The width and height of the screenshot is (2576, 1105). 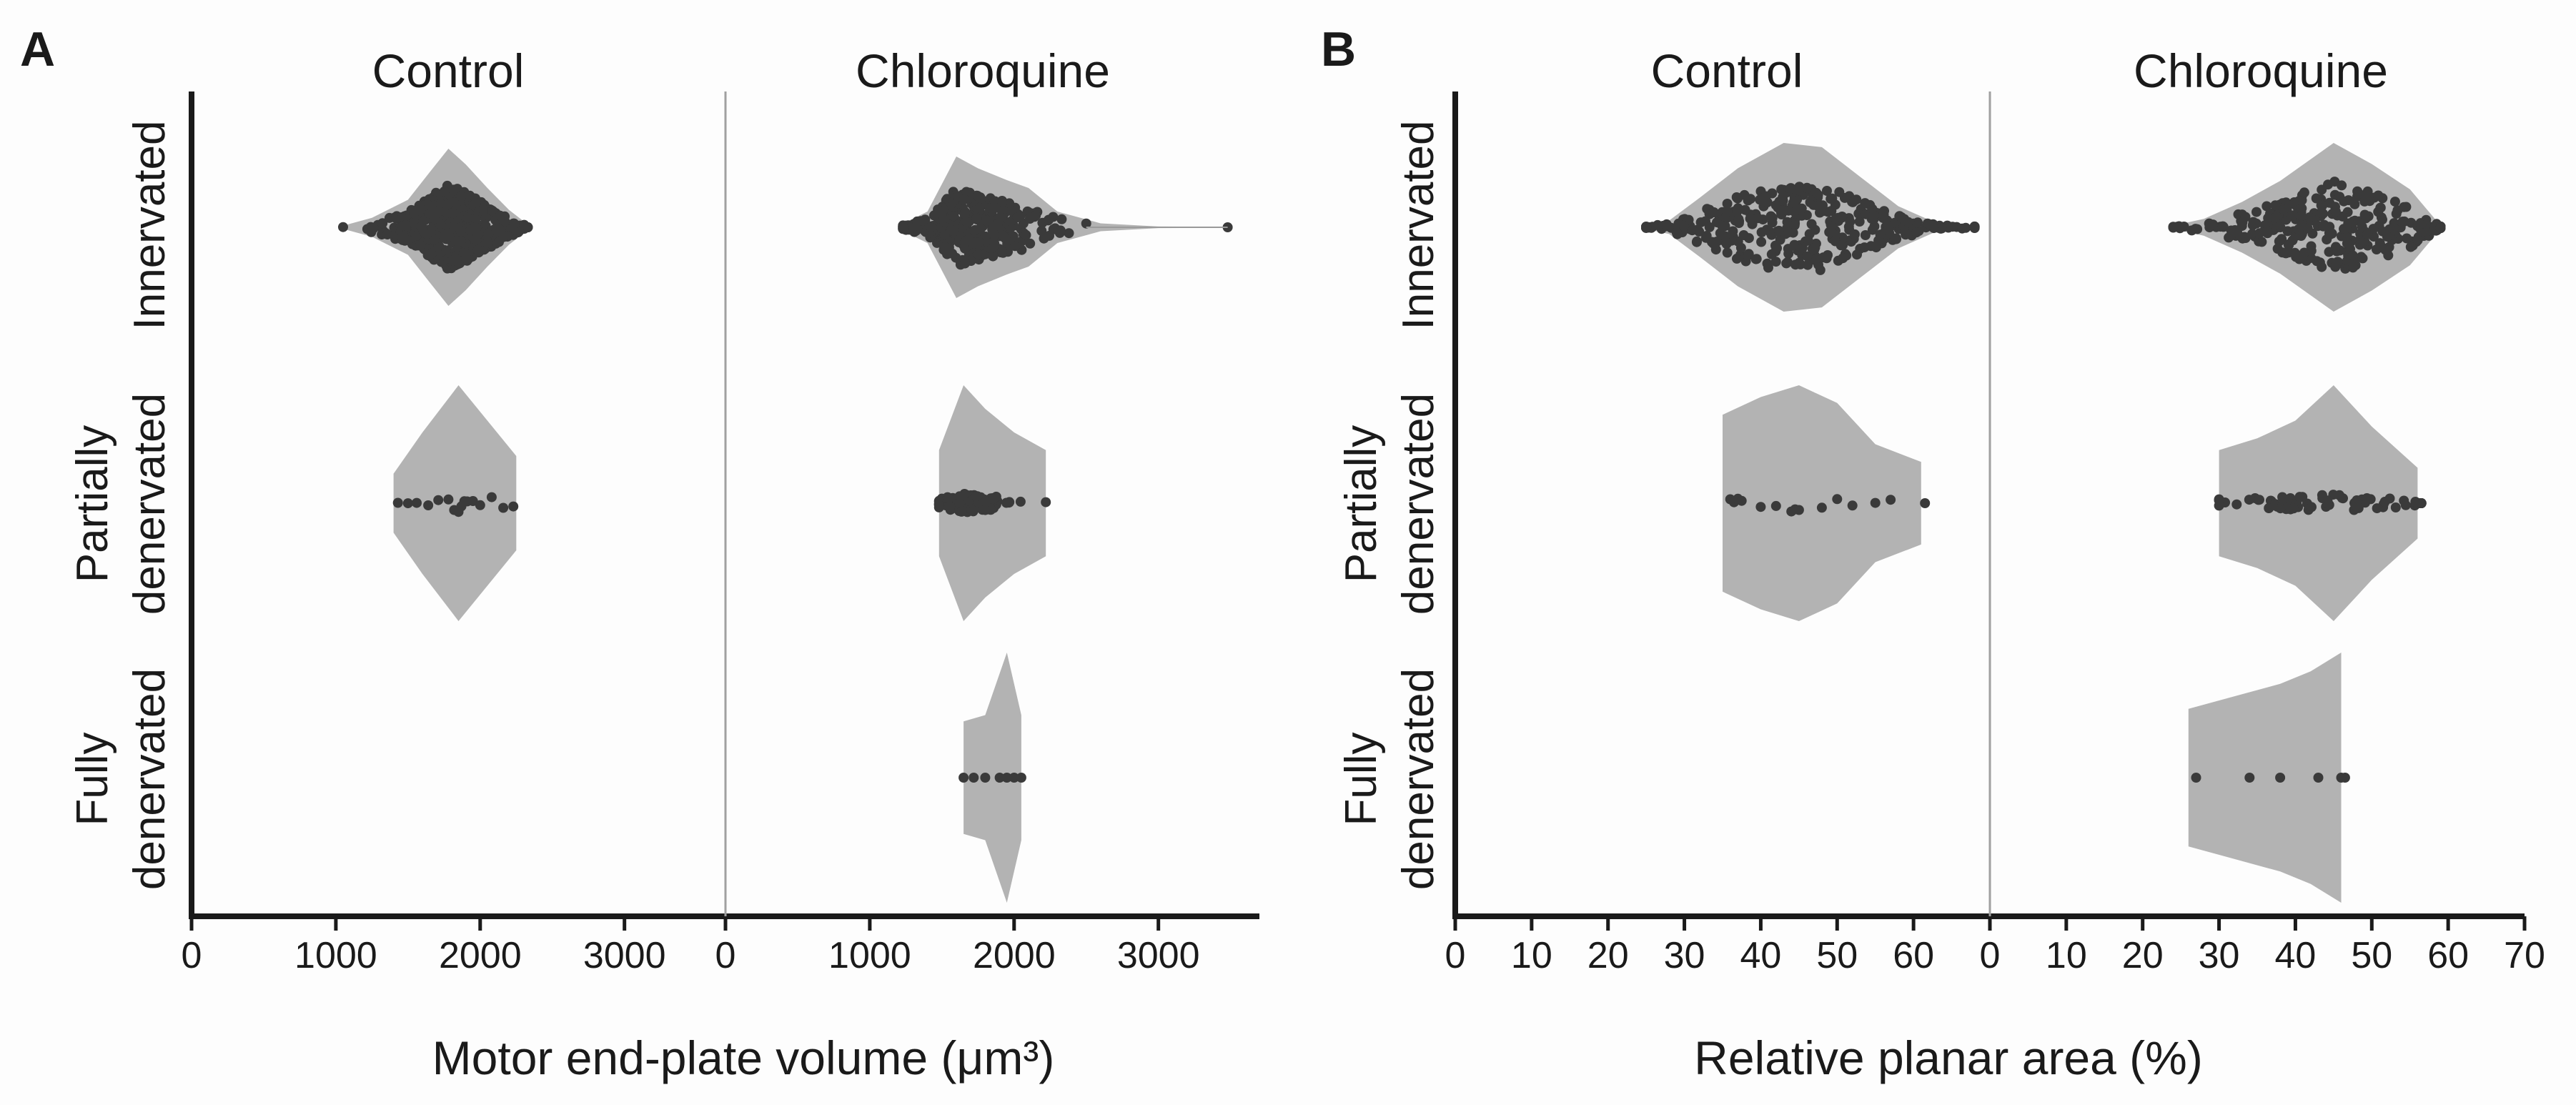 What do you see at coordinates (1761, 955) in the screenshot?
I see `panel-b-tick-label: 40` at bounding box center [1761, 955].